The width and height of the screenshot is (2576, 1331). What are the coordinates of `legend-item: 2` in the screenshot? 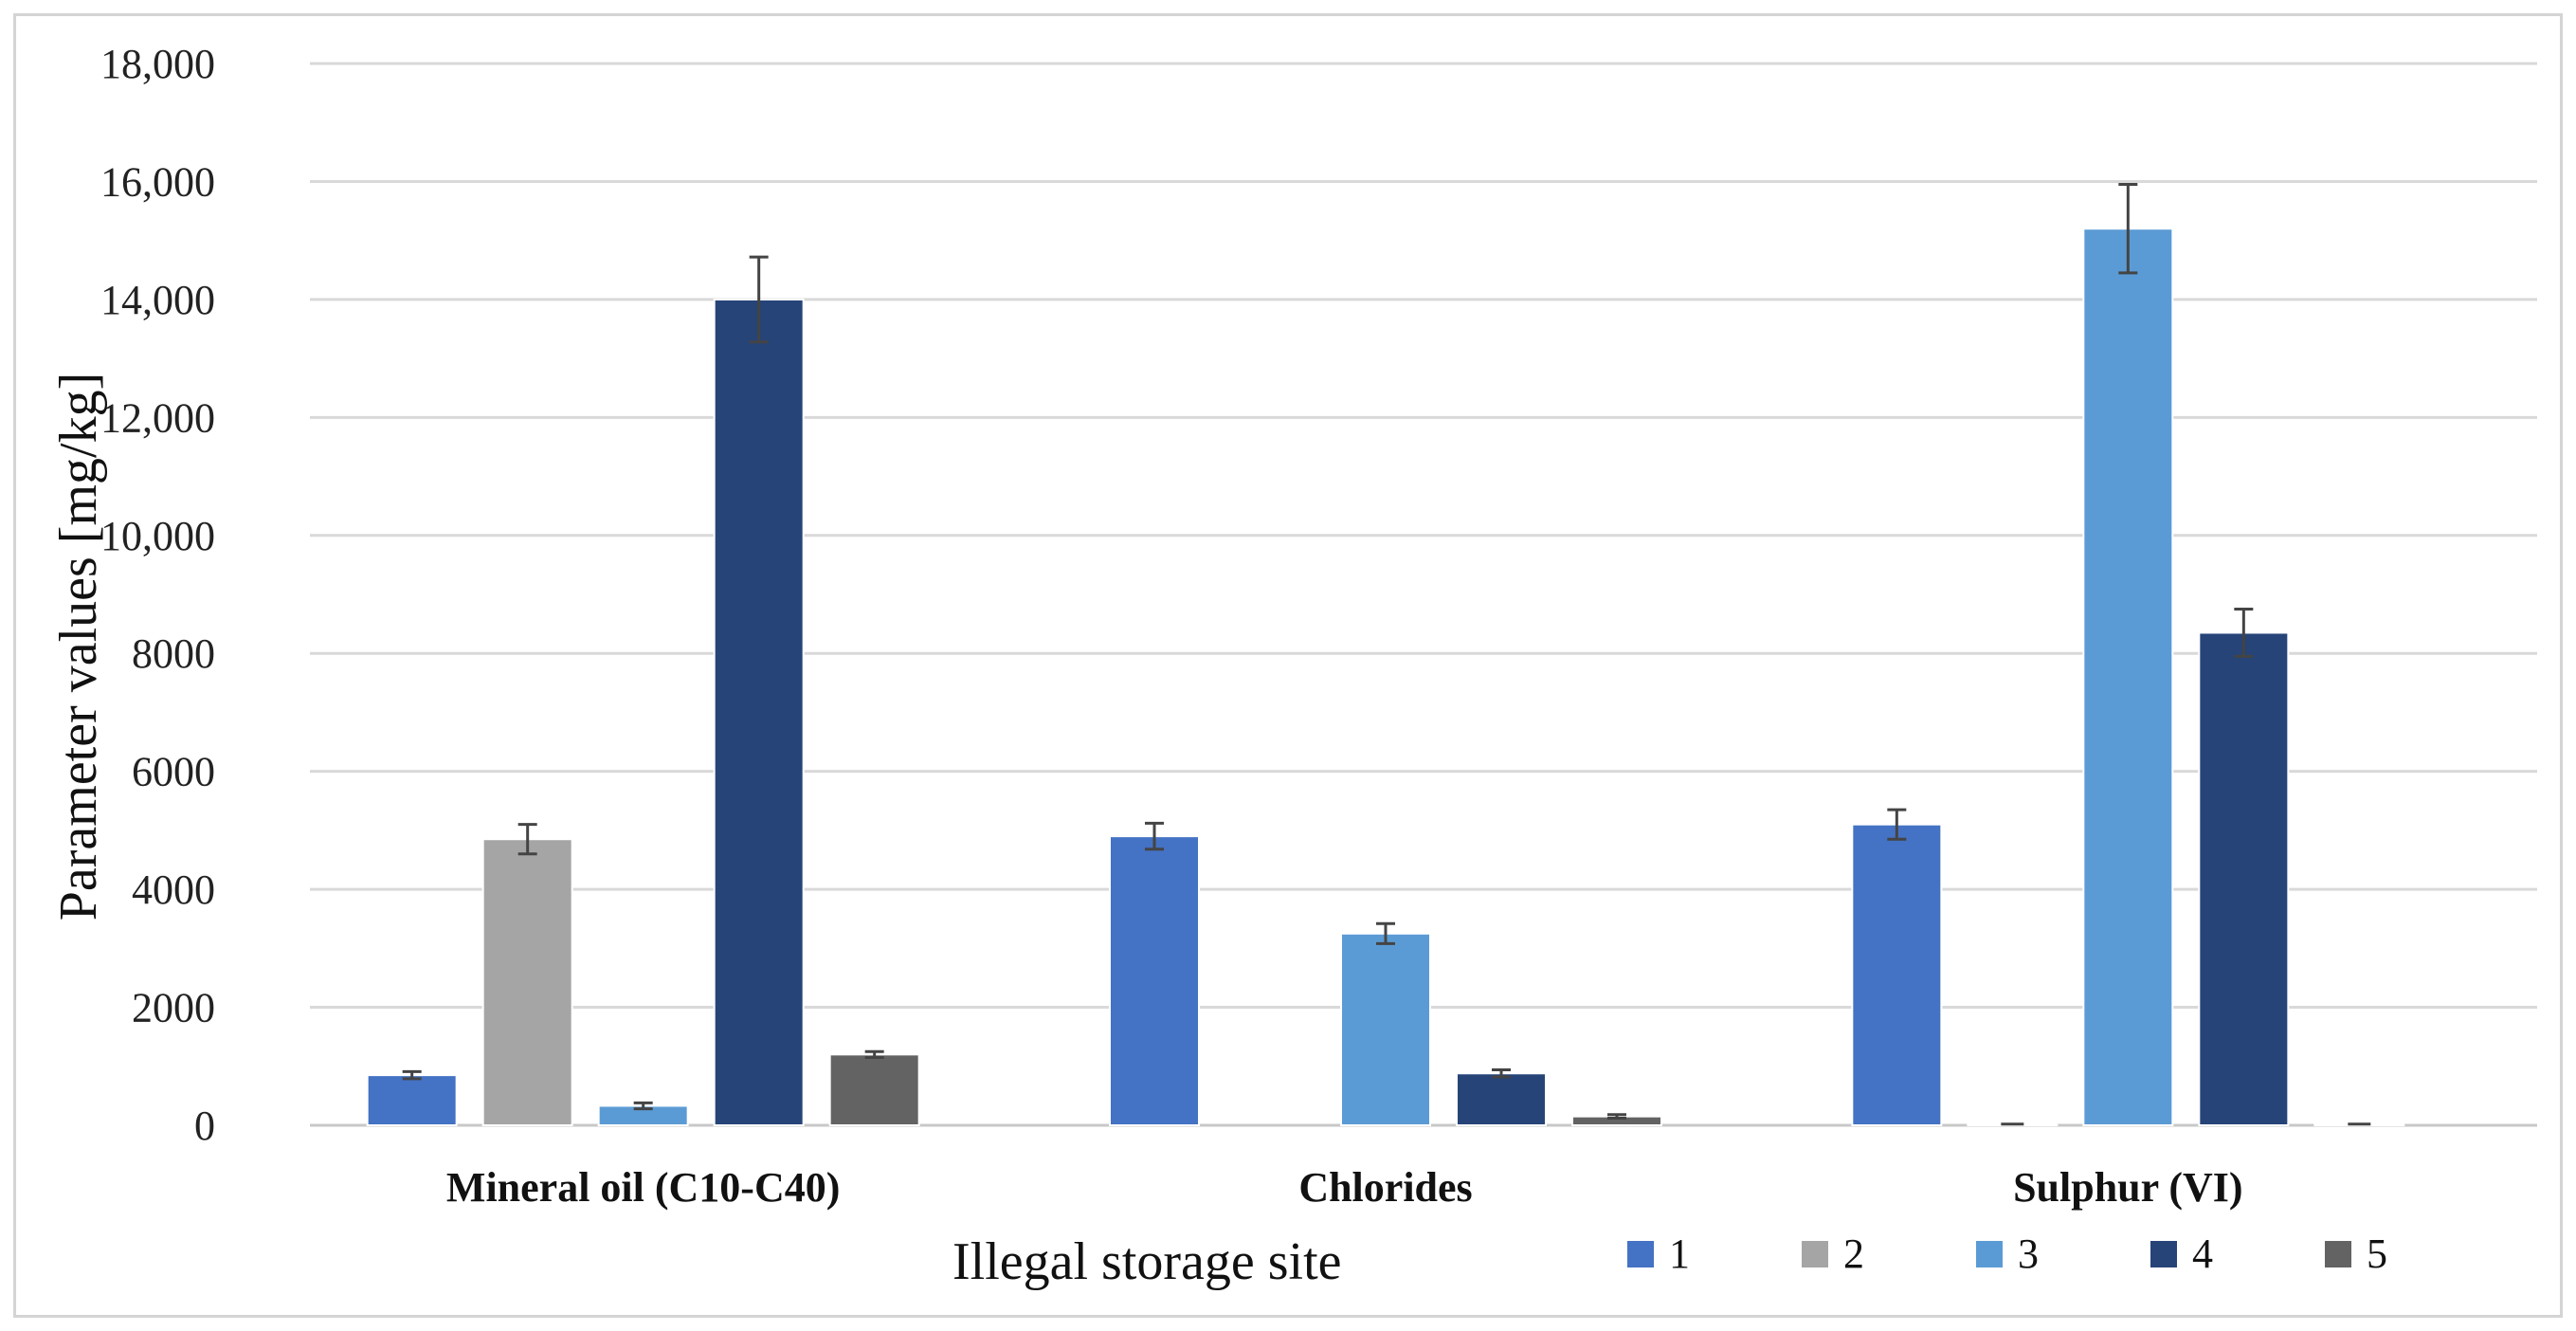 It's located at (1833, 1254).